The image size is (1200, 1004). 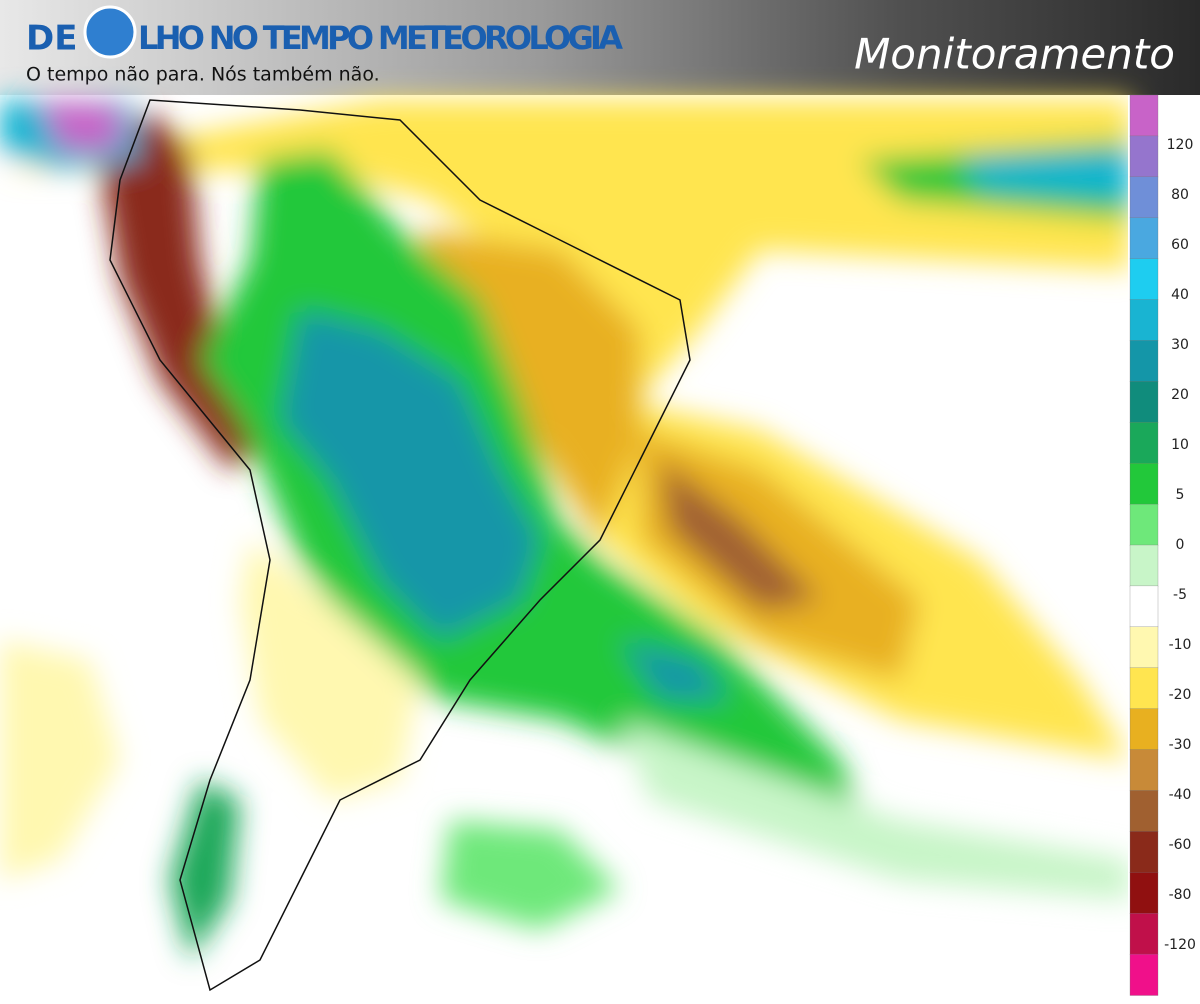 I want to click on legend-label: 10, so click(x=1180, y=445).